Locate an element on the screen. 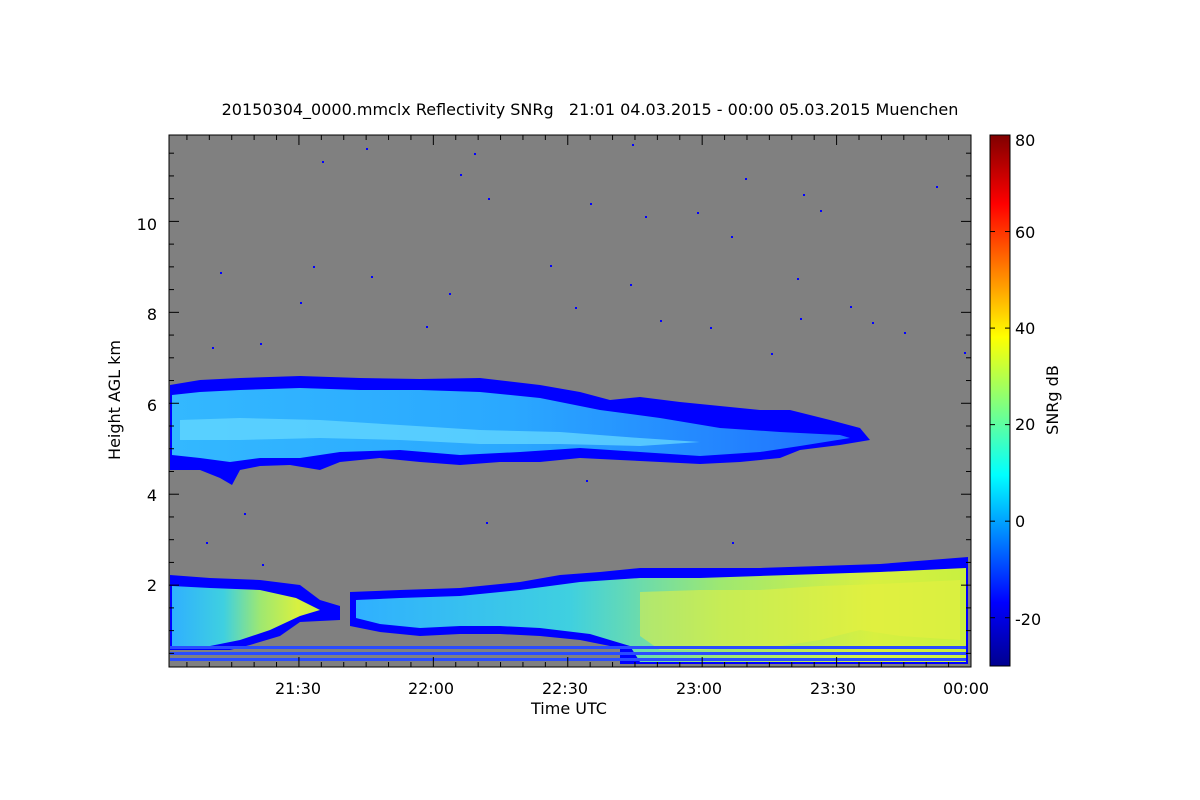 This screenshot has height=800, width=1200. y-tick-label-6: 6 is located at coordinates (152, 405).